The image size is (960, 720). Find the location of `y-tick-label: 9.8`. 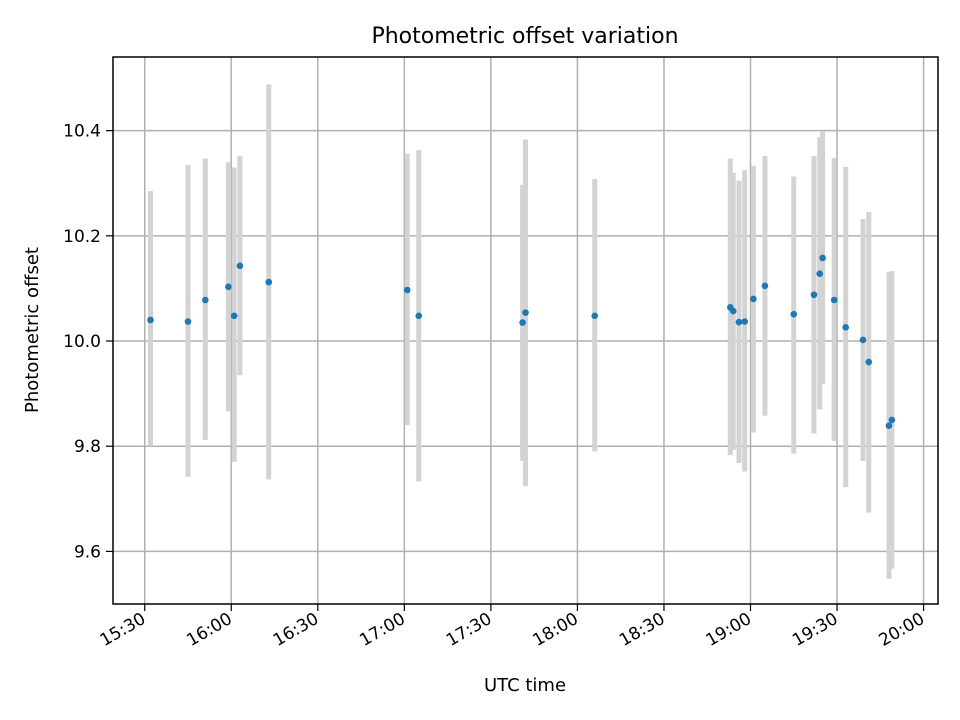

y-tick-label: 9.8 is located at coordinates (87, 447).